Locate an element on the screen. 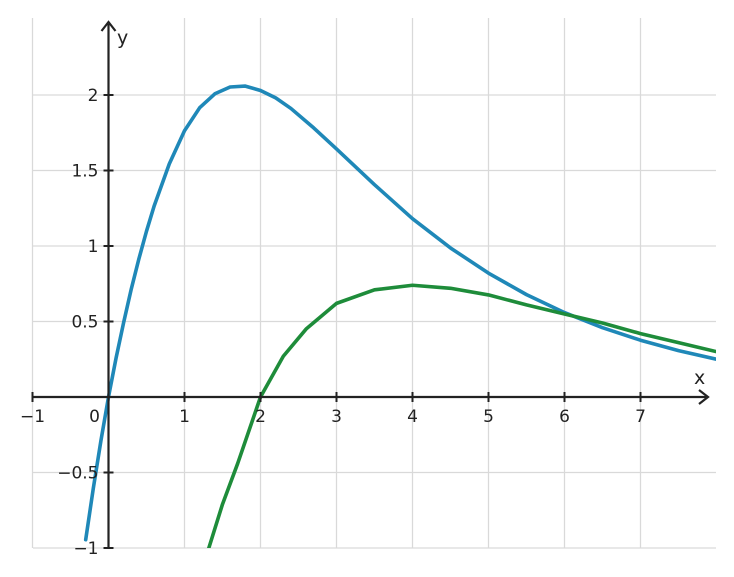 Image resolution: width=734 pixels, height=577 pixels. x-tick-label: 6 is located at coordinates (564, 417).